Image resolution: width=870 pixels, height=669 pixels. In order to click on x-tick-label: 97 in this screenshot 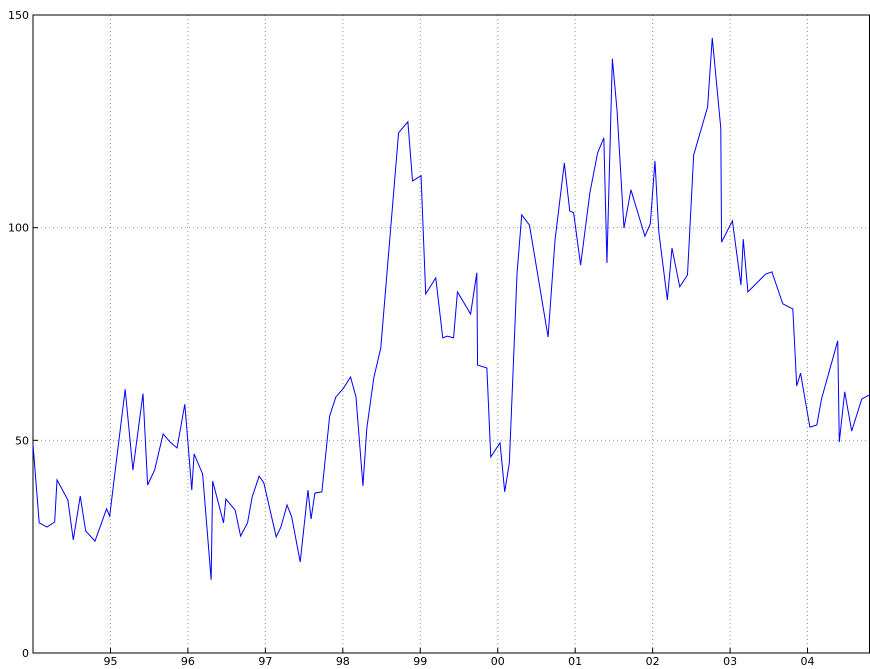, I will do `click(265, 661)`.